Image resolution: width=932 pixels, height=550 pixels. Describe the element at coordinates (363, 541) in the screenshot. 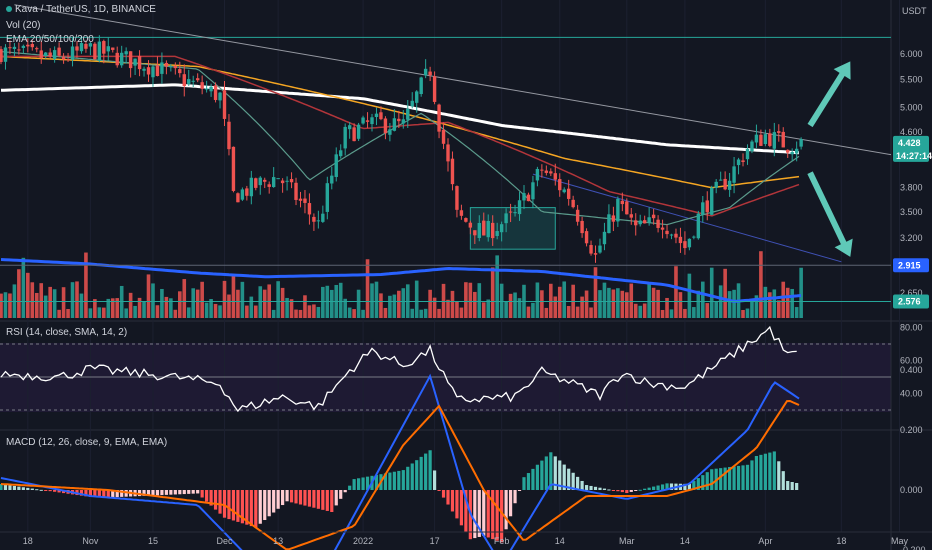

I see `time-tick-label: 2022` at that location.